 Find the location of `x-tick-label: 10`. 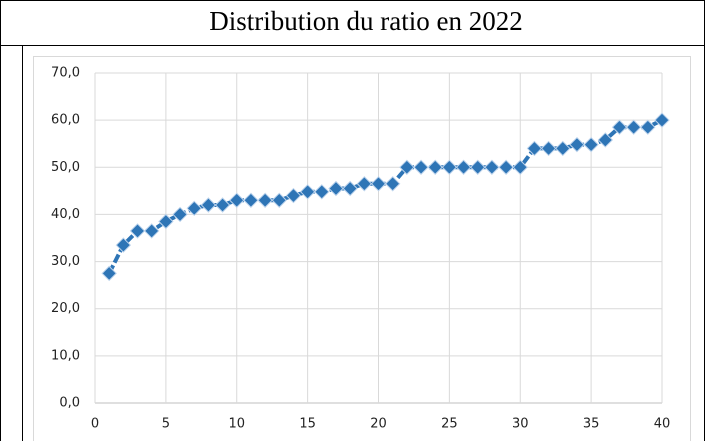

x-tick-label: 10 is located at coordinates (236, 424).